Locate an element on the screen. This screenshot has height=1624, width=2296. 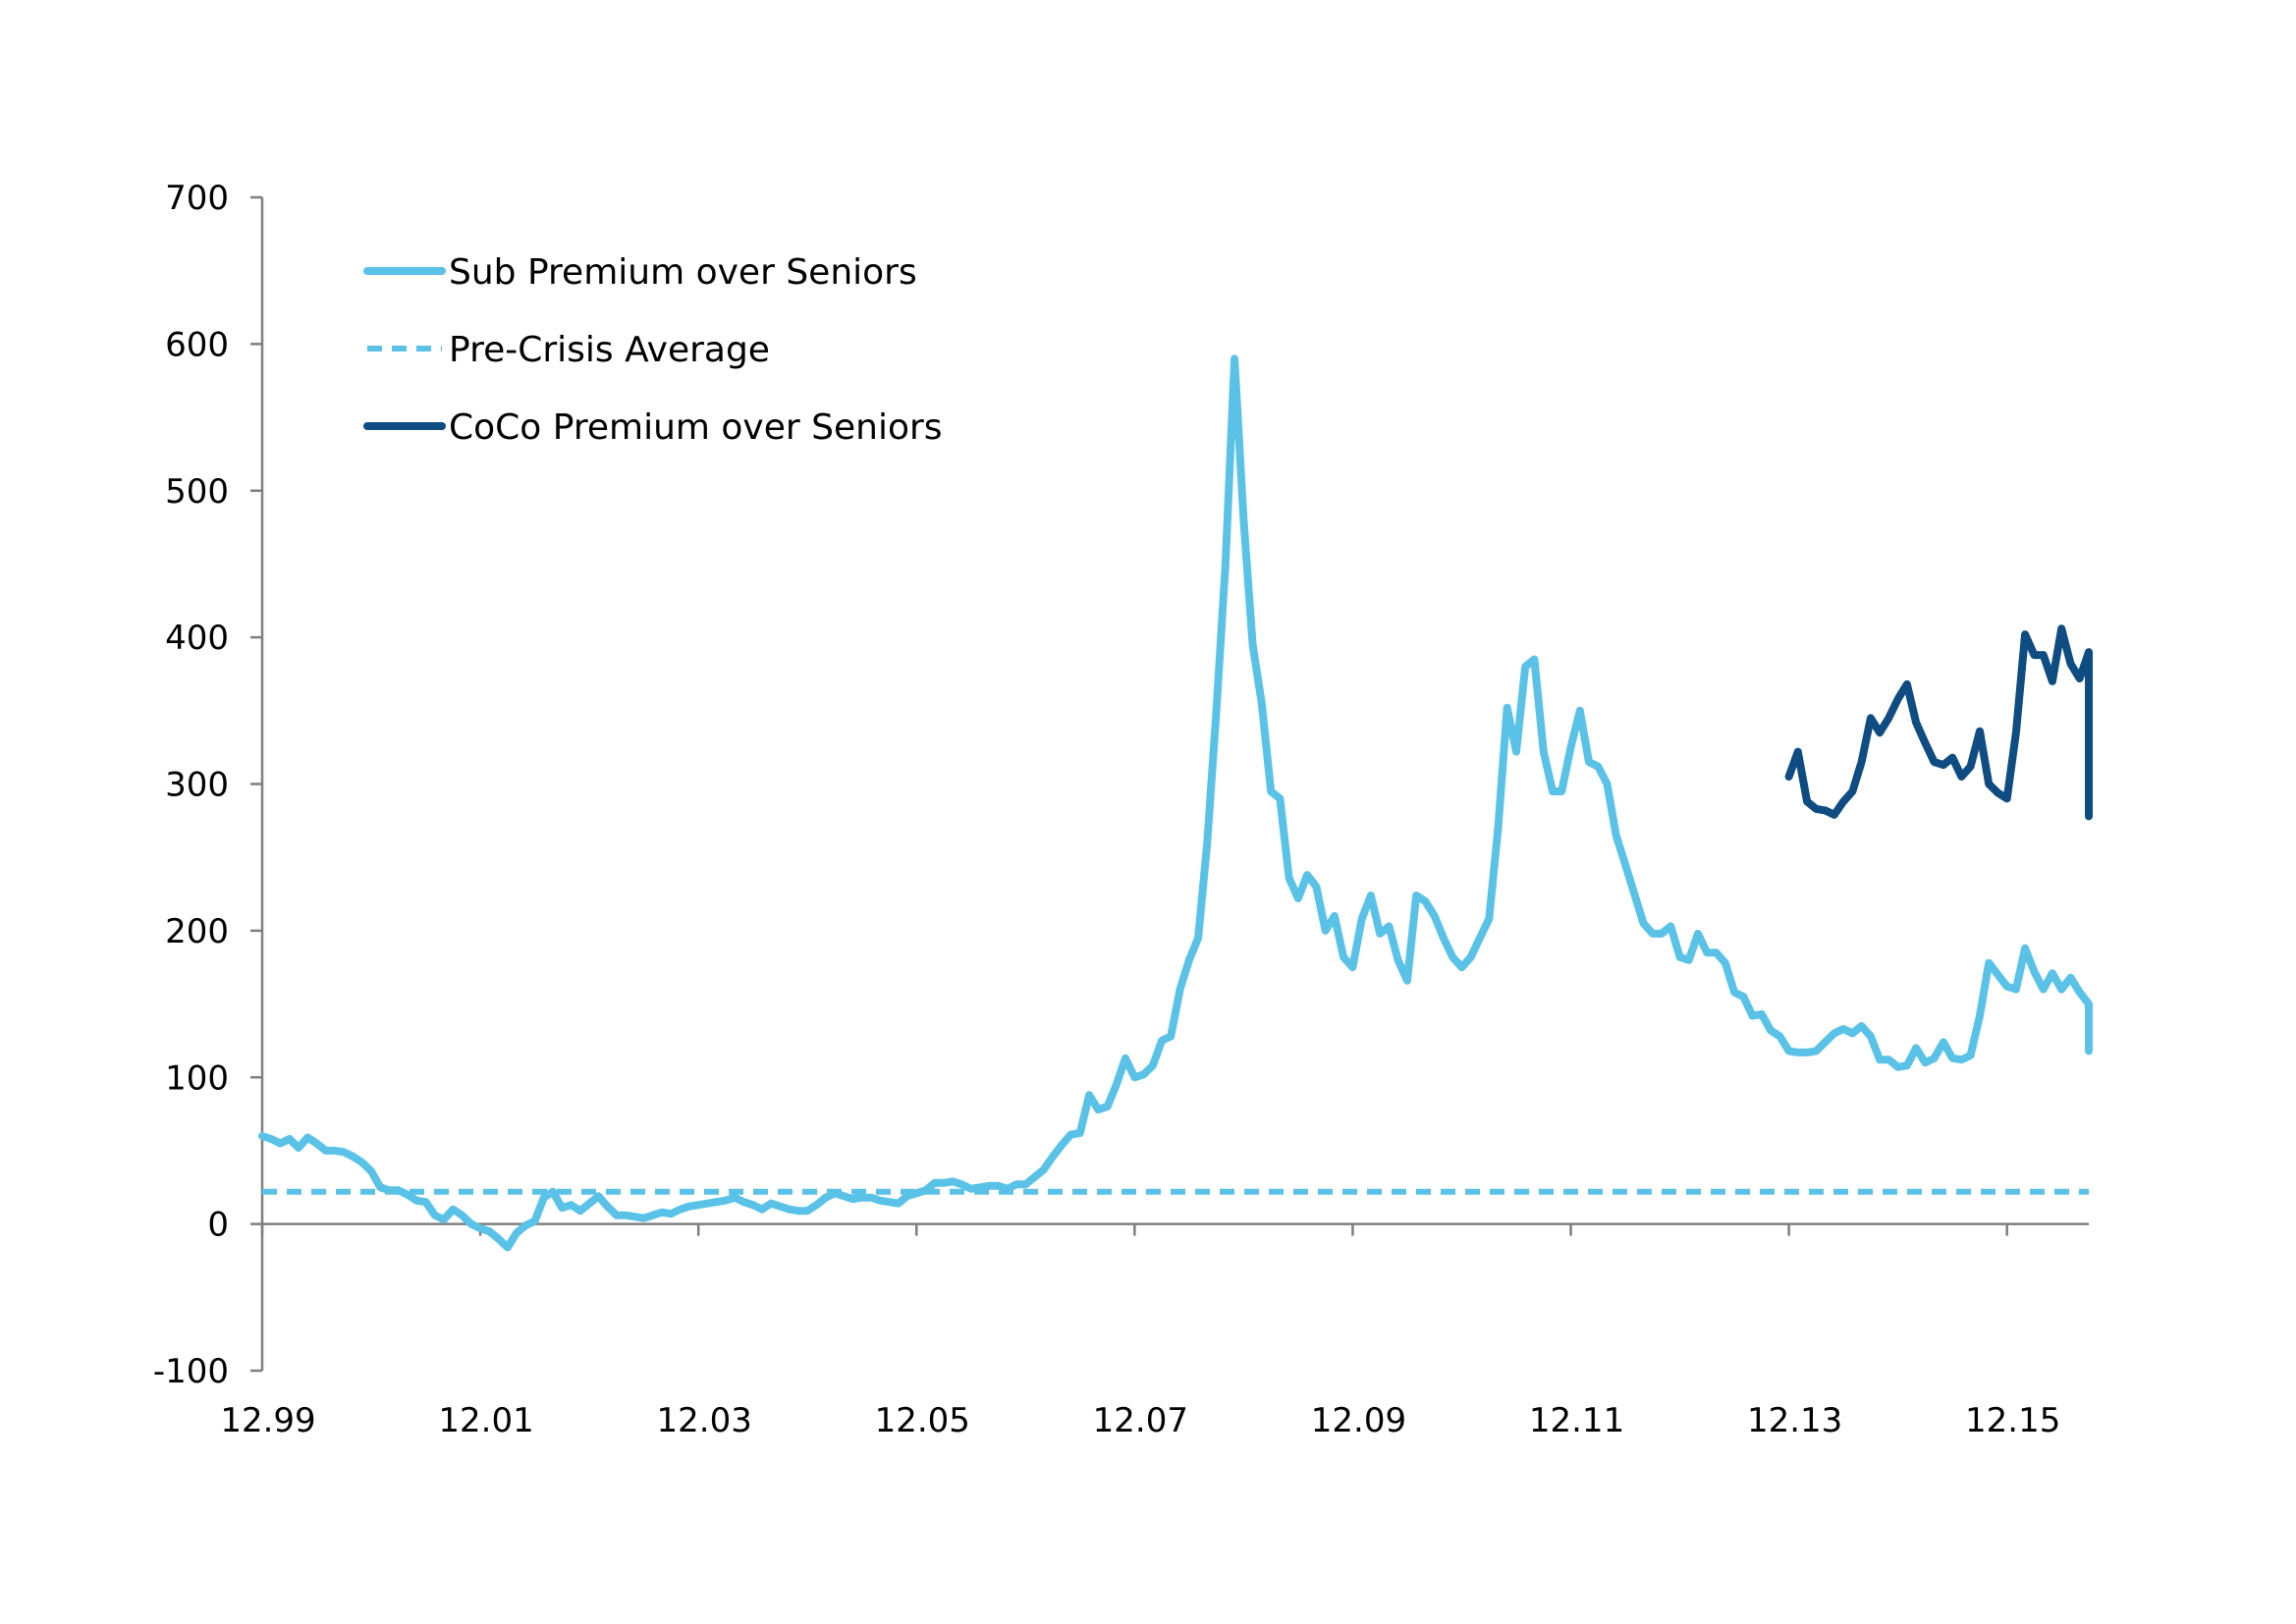
legend-entry-sub-premium: Sub Premium over Seniors is located at coordinates (640, 272).